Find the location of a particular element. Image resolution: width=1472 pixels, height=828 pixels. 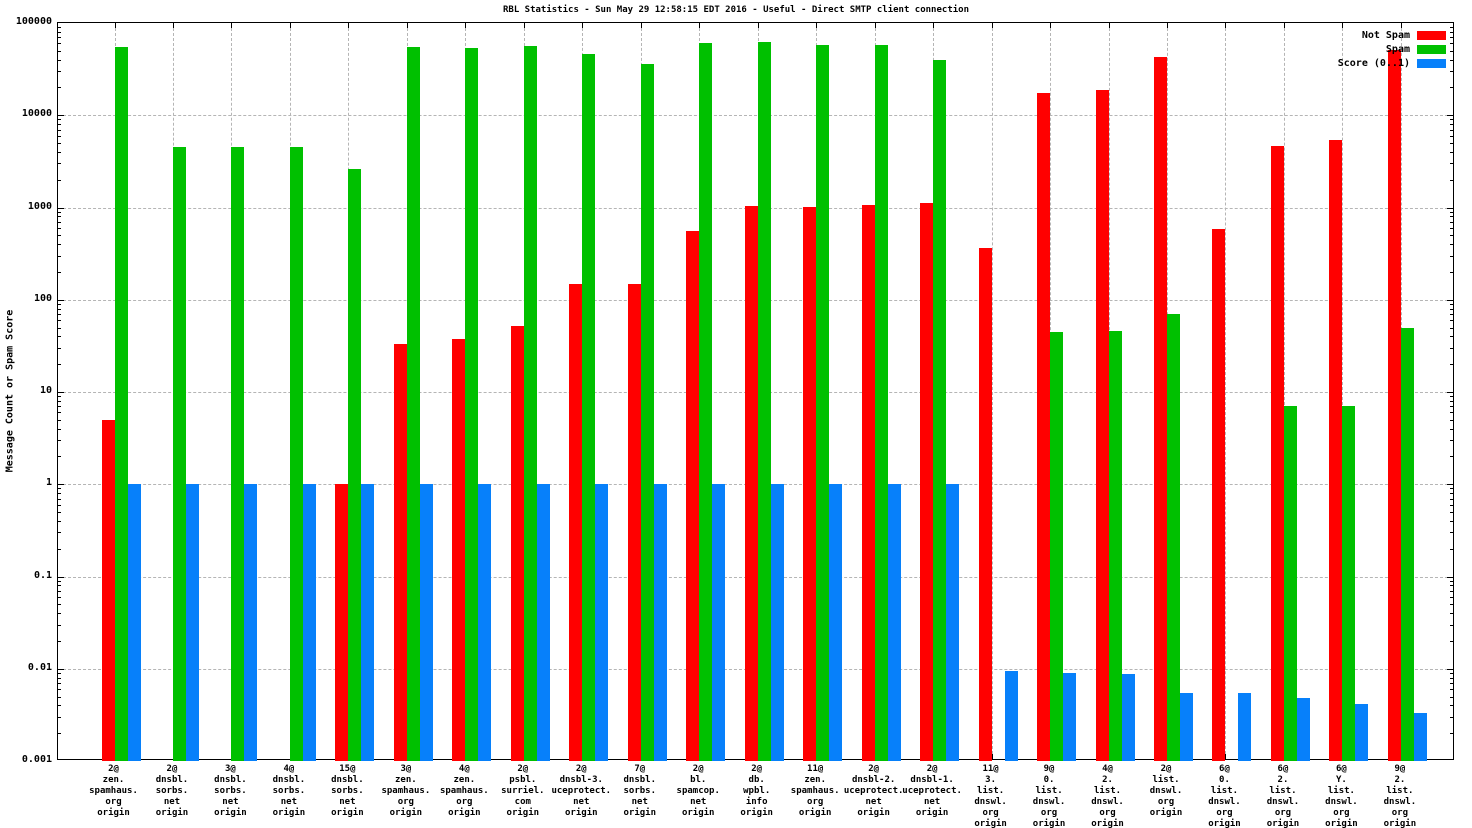

legend-item-spam: Spam is located at coordinates (1392, 49).